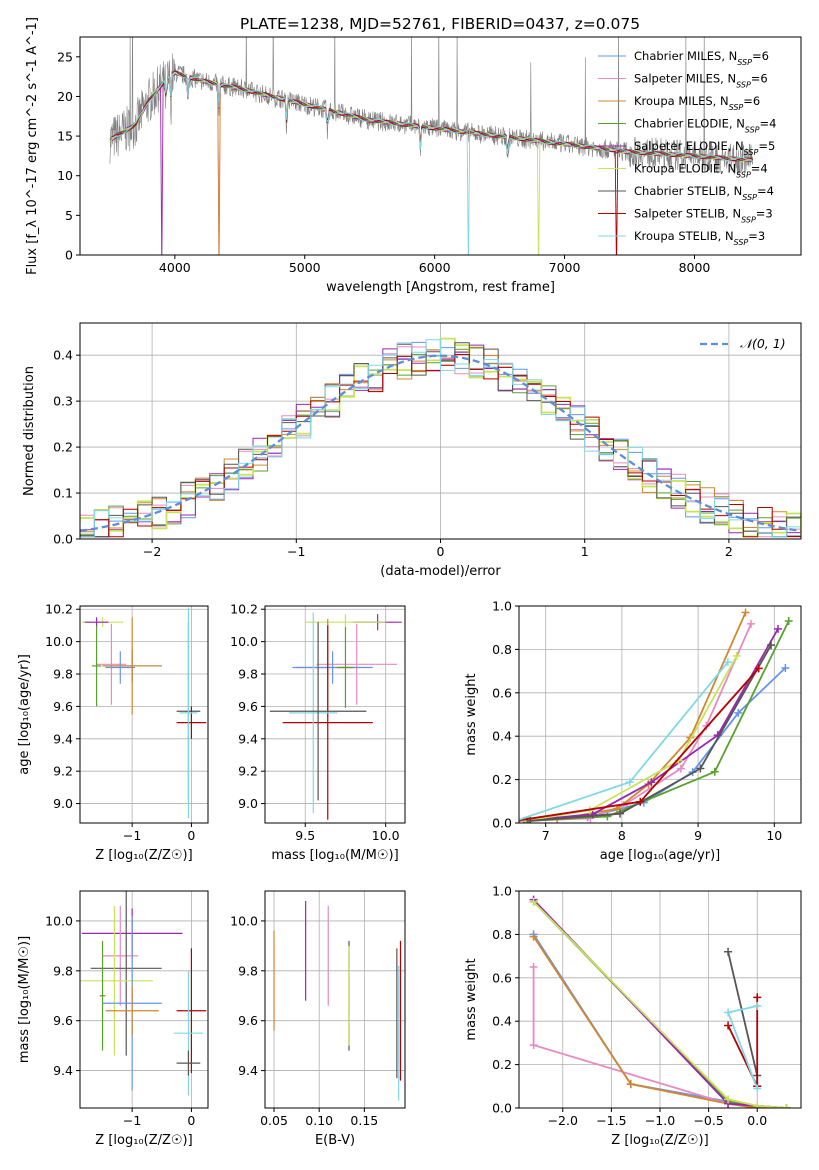 The height and width of the screenshot is (1170, 819). What do you see at coordinates (334, 855) in the screenshot?
I see `x-axis-label: mass [log₁₀(M/M☉)]` at bounding box center [334, 855].